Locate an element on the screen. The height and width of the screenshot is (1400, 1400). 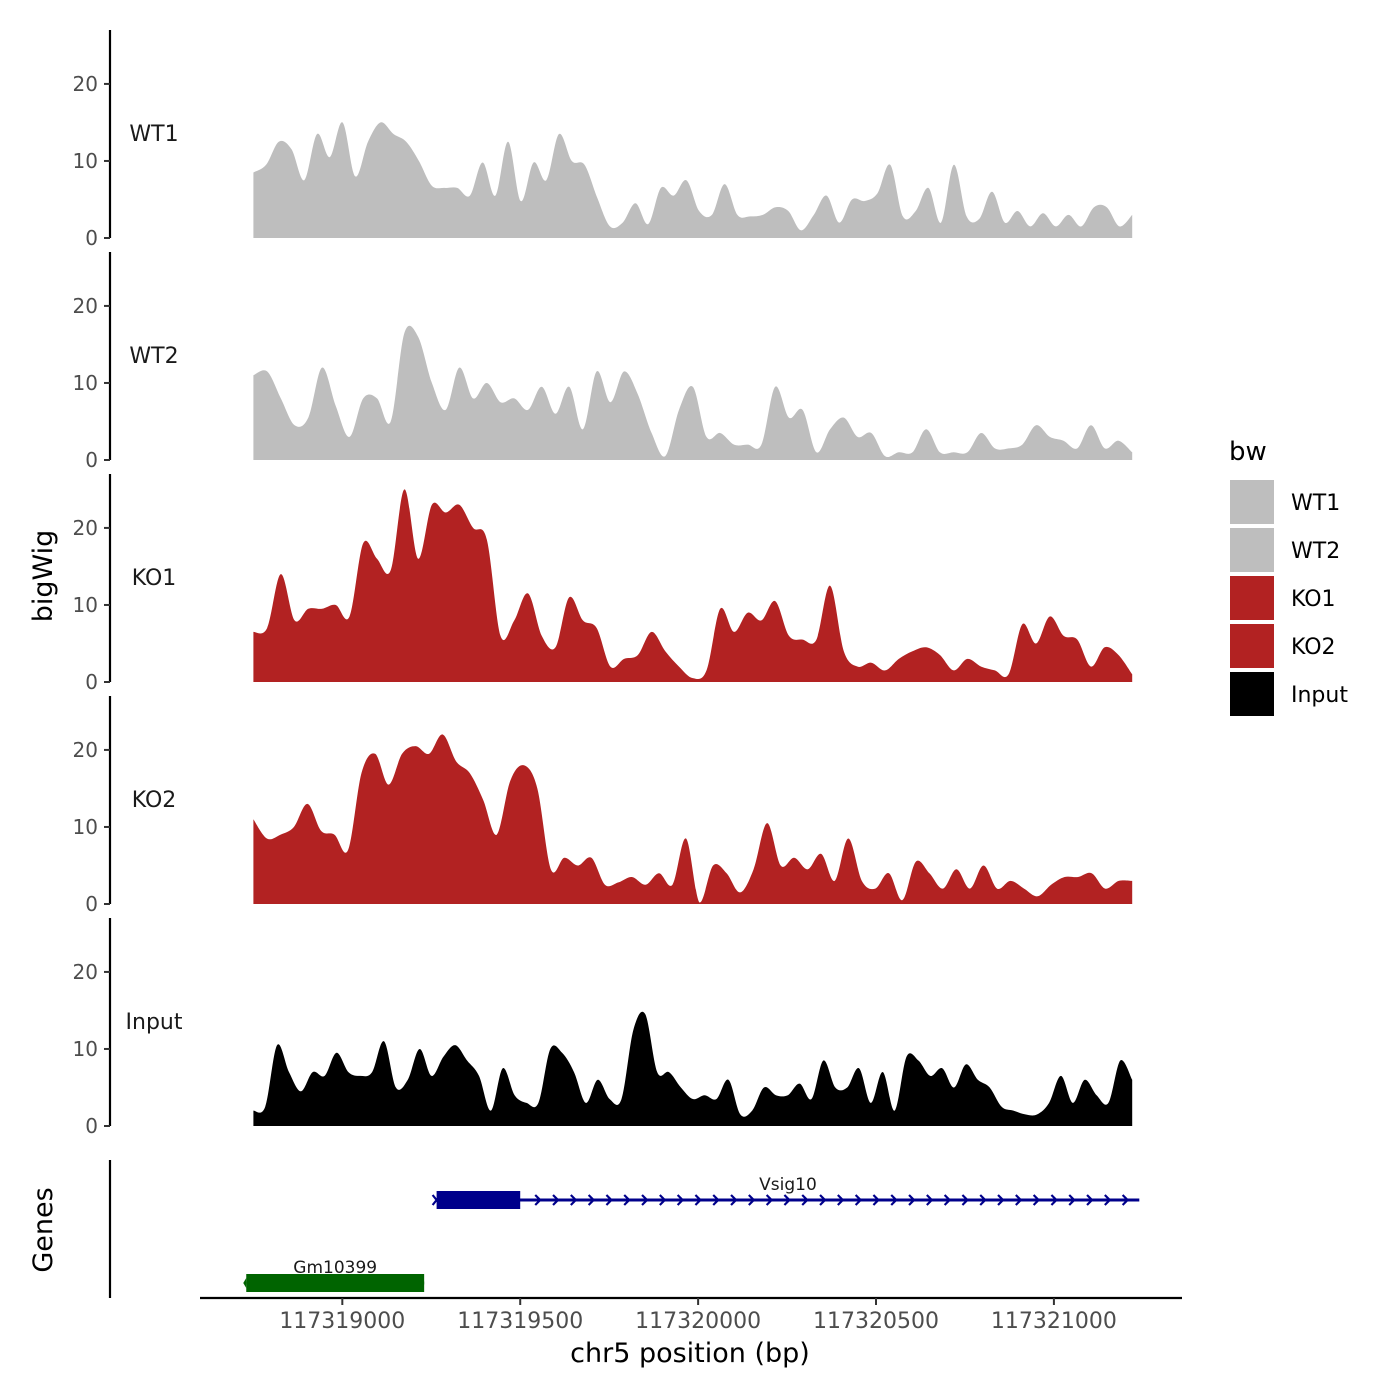
x-axis-title: chr5 position (bp) is located at coordinates (690, 1353).